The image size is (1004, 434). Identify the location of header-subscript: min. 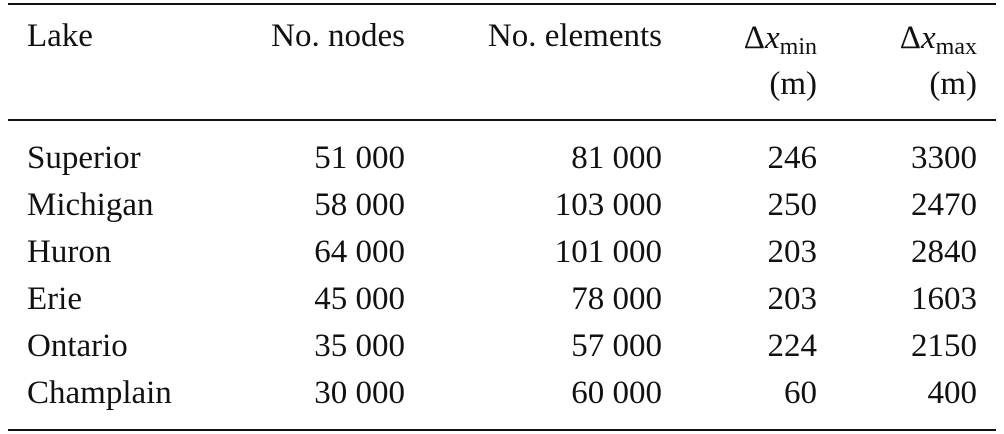
(798, 47).